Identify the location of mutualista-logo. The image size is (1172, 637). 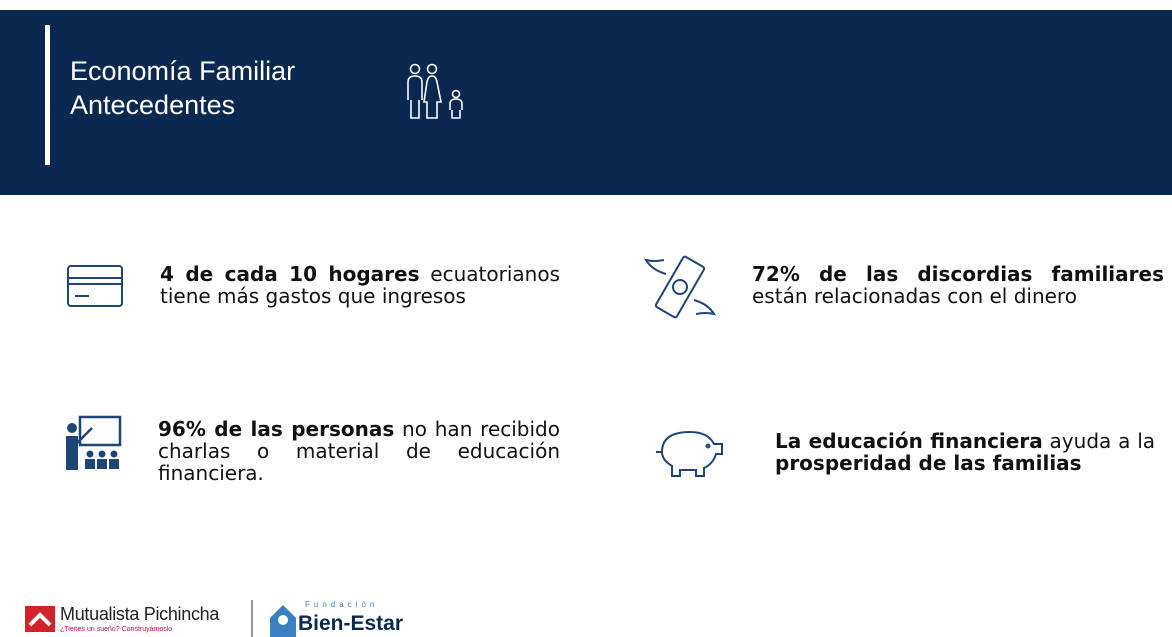
(40, 619).